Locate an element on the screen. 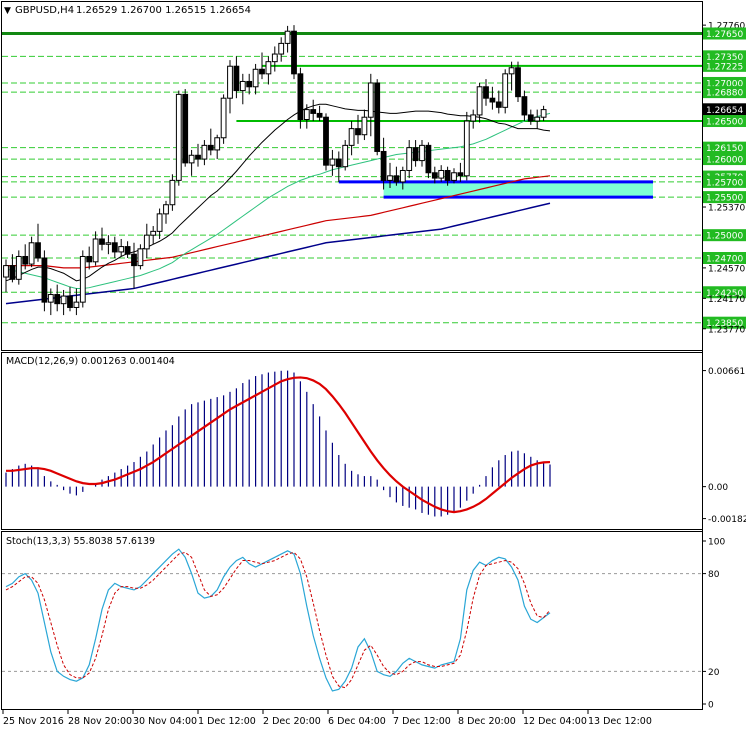 This screenshot has height=731, width=746. ma-slow-line is located at coordinates (278, 222).